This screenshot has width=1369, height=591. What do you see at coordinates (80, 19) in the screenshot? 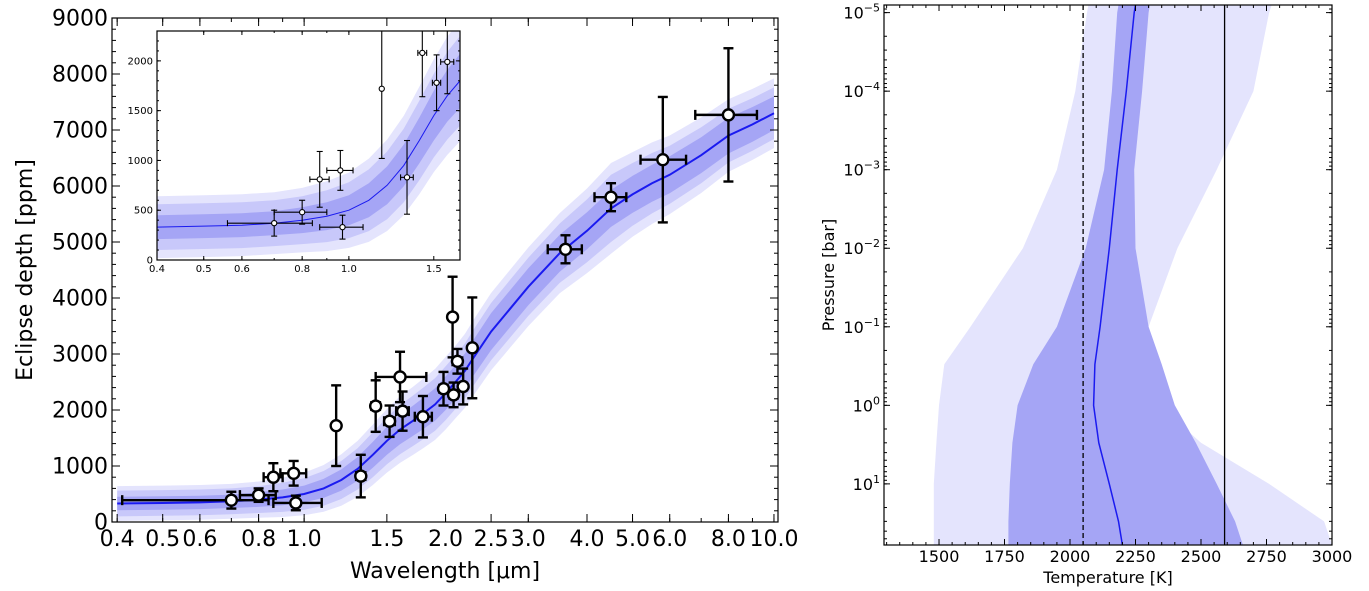
I see `y-tick-label: 9000` at bounding box center [80, 19].